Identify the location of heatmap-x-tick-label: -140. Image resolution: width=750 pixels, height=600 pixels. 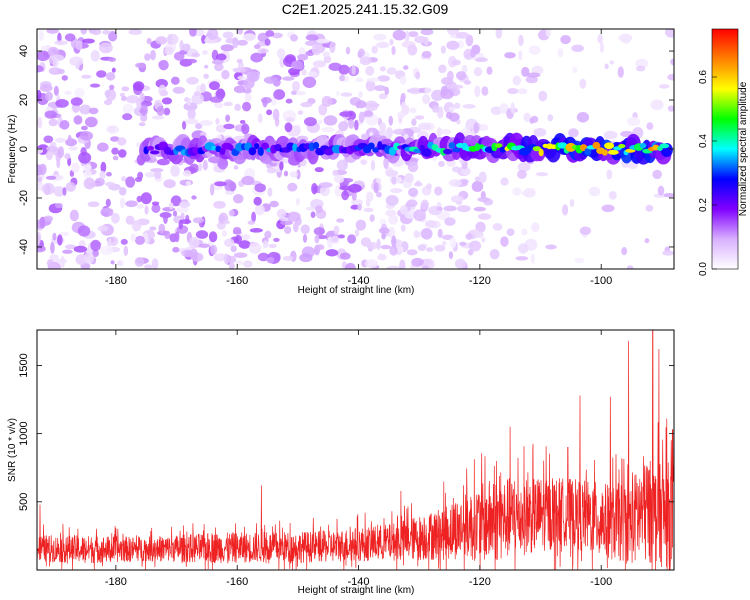
(359, 281).